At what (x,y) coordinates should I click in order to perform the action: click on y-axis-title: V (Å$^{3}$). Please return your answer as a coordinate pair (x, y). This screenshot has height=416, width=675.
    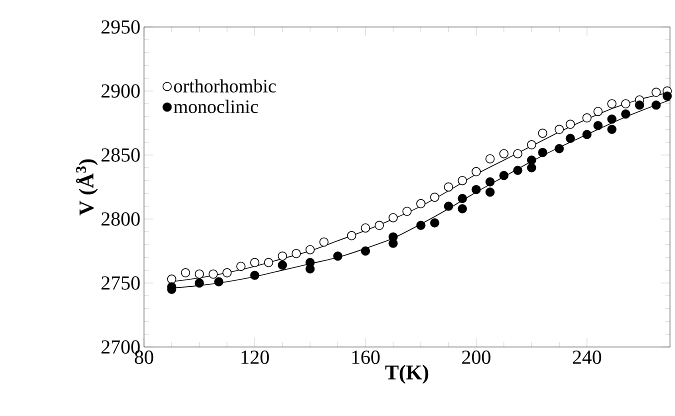
    Looking at the image, I should click on (87, 187).